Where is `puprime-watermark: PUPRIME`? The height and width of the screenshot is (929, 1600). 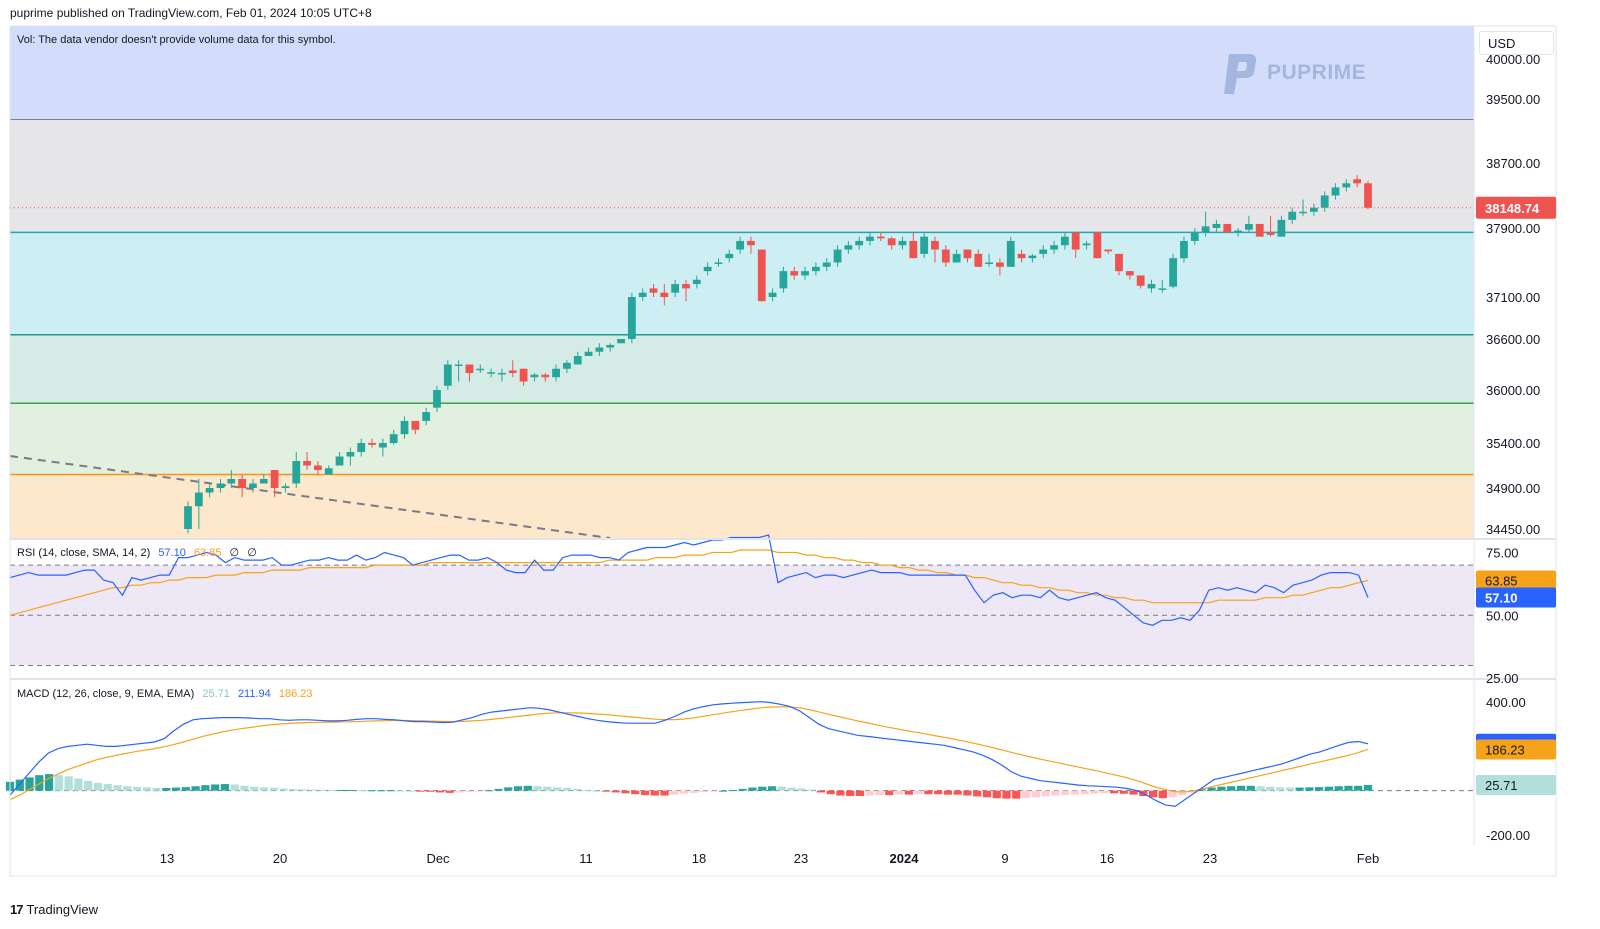
puprime-watermark: PUPRIME is located at coordinates (1290, 73).